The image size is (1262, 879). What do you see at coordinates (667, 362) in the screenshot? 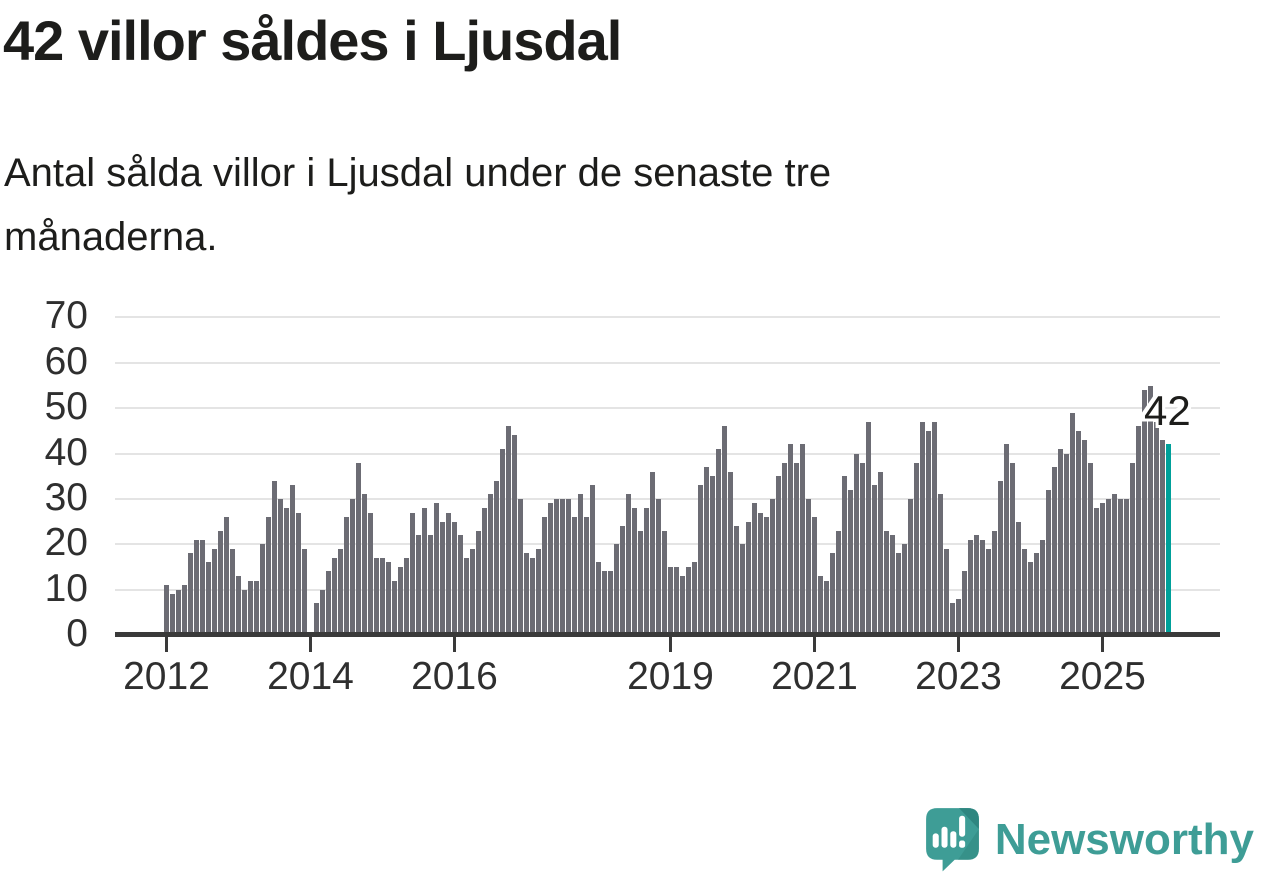
I see `gridline-y60` at bounding box center [667, 362].